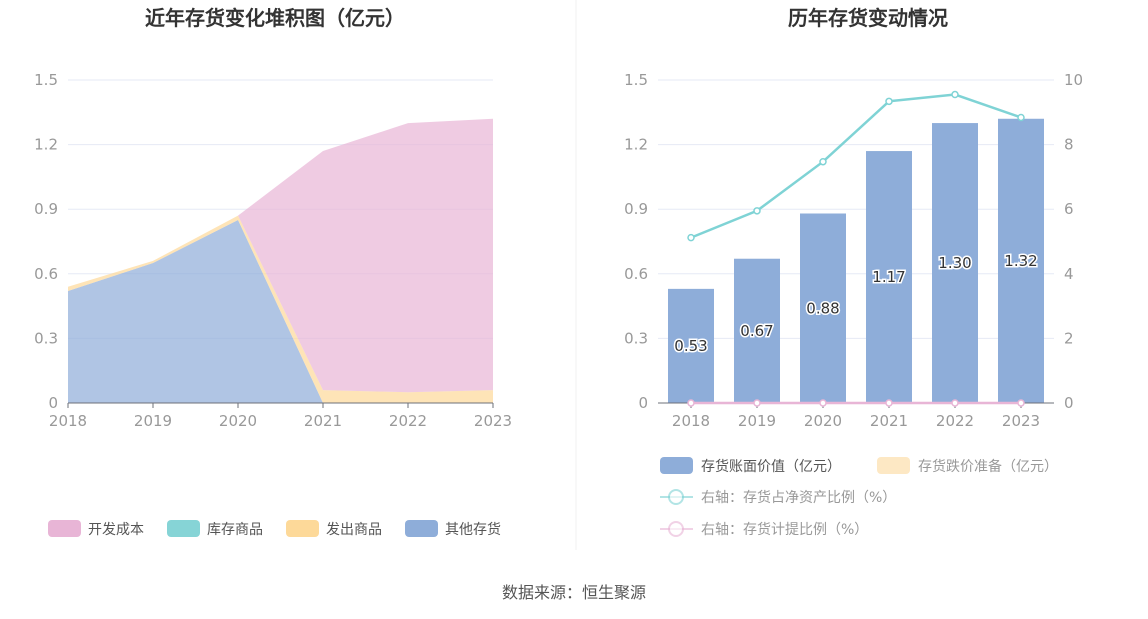 The width and height of the screenshot is (1148, 619). What do you see at coordinates (784, 529) in the screenshot?
I see `legend-label: 右轴：存货计提比例（%）` at bounding box center [784, 529].